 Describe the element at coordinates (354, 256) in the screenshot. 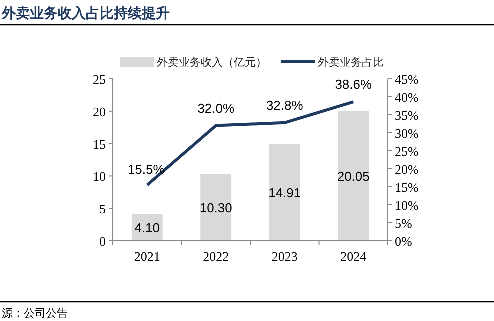

I see `x-tick-label: 2024` at that location.